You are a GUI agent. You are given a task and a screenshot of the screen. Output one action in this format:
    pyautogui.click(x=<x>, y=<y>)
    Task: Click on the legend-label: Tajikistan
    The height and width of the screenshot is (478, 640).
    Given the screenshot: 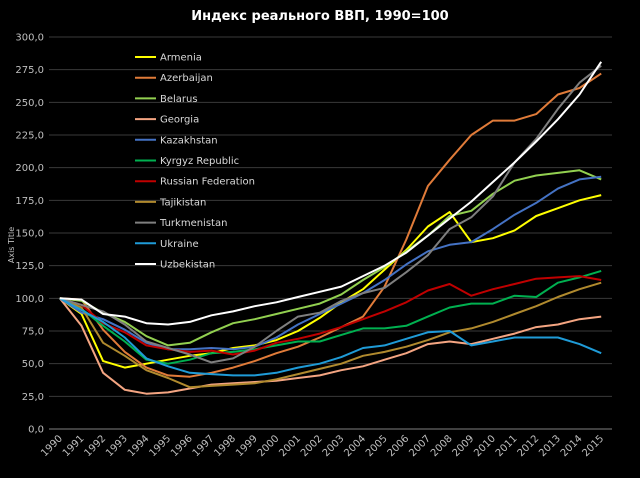 What is the action you would take?
    pyautogui.click(x=182, y=202)
    